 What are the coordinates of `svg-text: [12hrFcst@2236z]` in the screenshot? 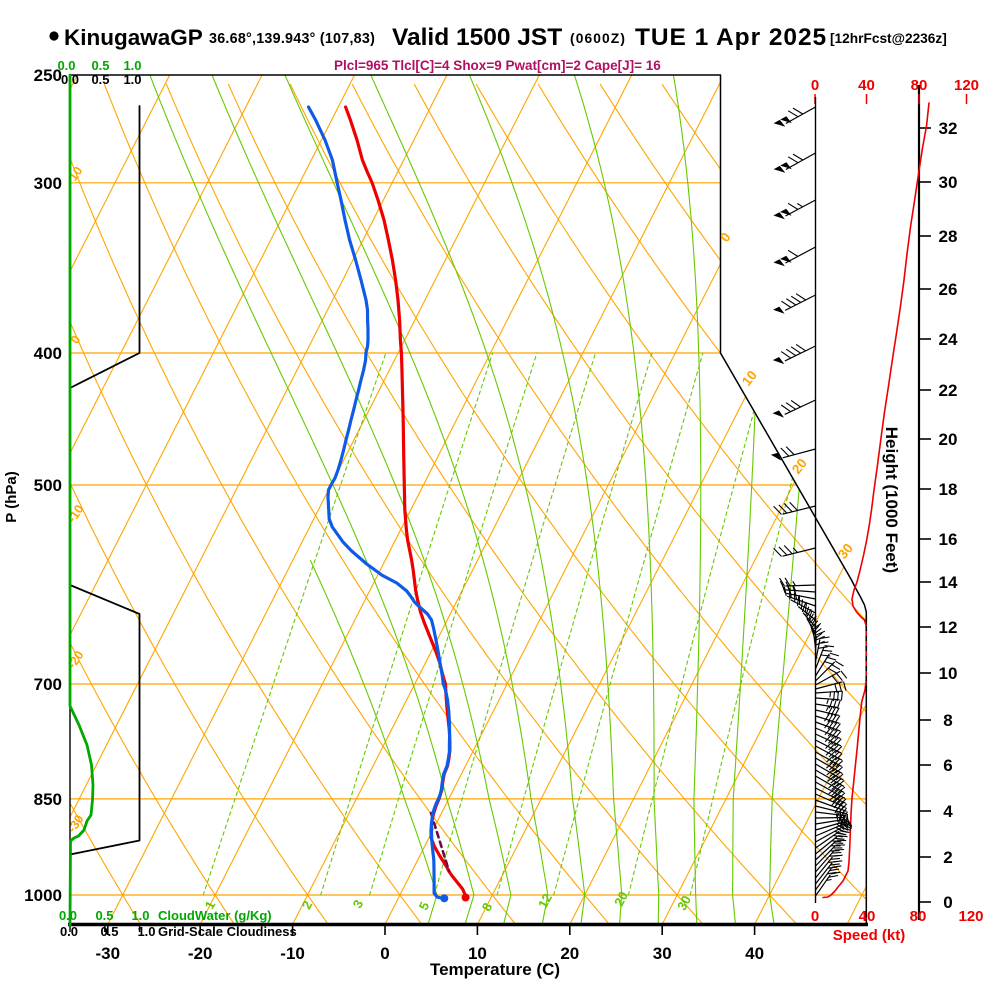 It's located at (888, 38).